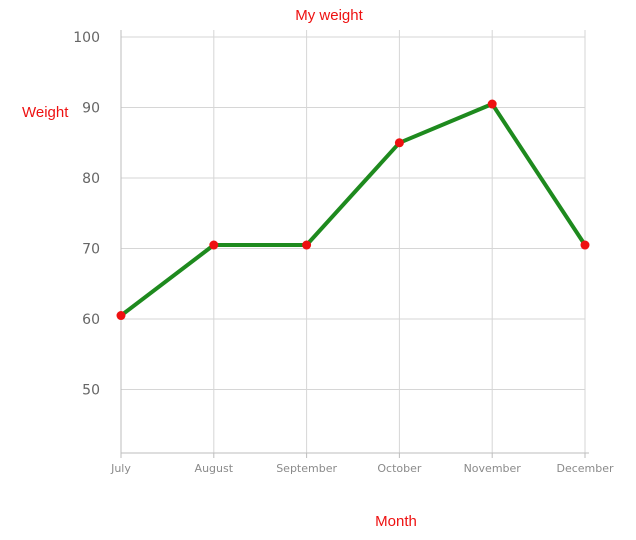  I want to click on x-tick-label: October, so click(399, 468).